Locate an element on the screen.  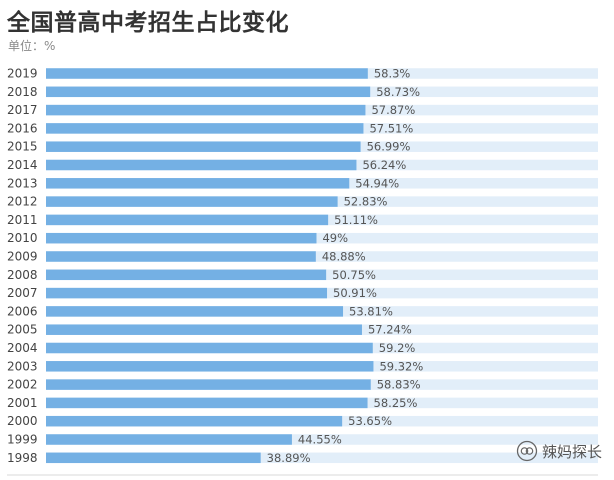
value-label: 54.94% is located at coordinates (377, 183).